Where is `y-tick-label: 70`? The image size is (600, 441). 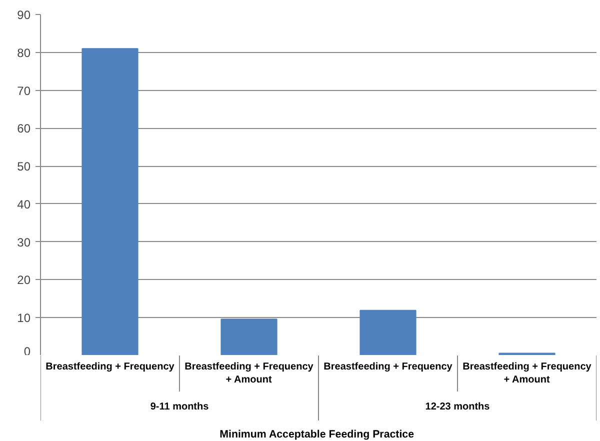
y-tick-label: 70 is located at coordinates (24, 91).